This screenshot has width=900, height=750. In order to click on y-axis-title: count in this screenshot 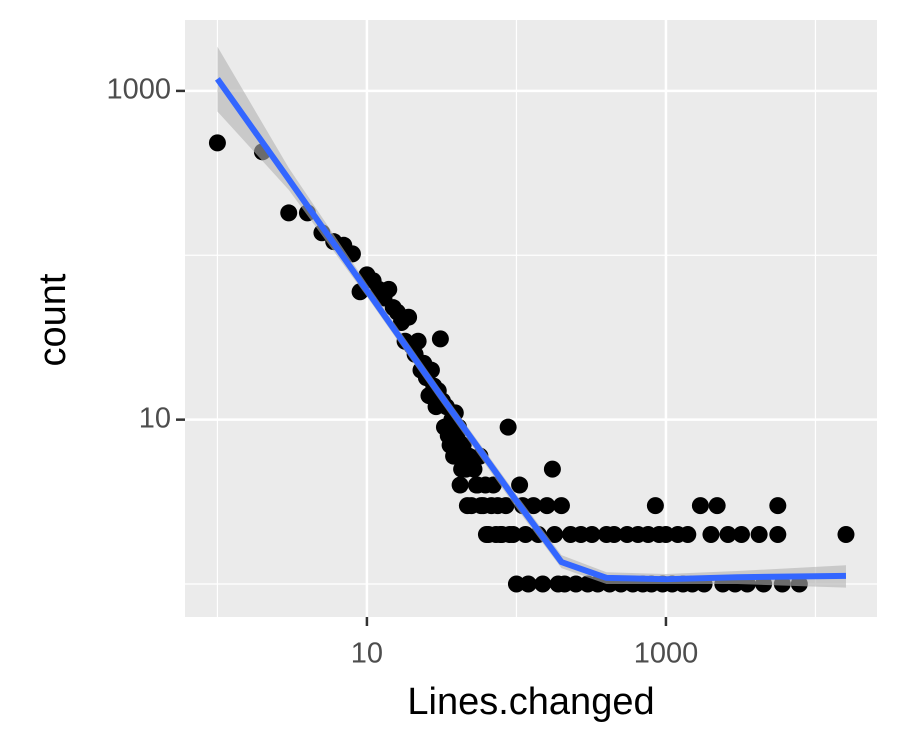, I will do `click(53, 319)`.